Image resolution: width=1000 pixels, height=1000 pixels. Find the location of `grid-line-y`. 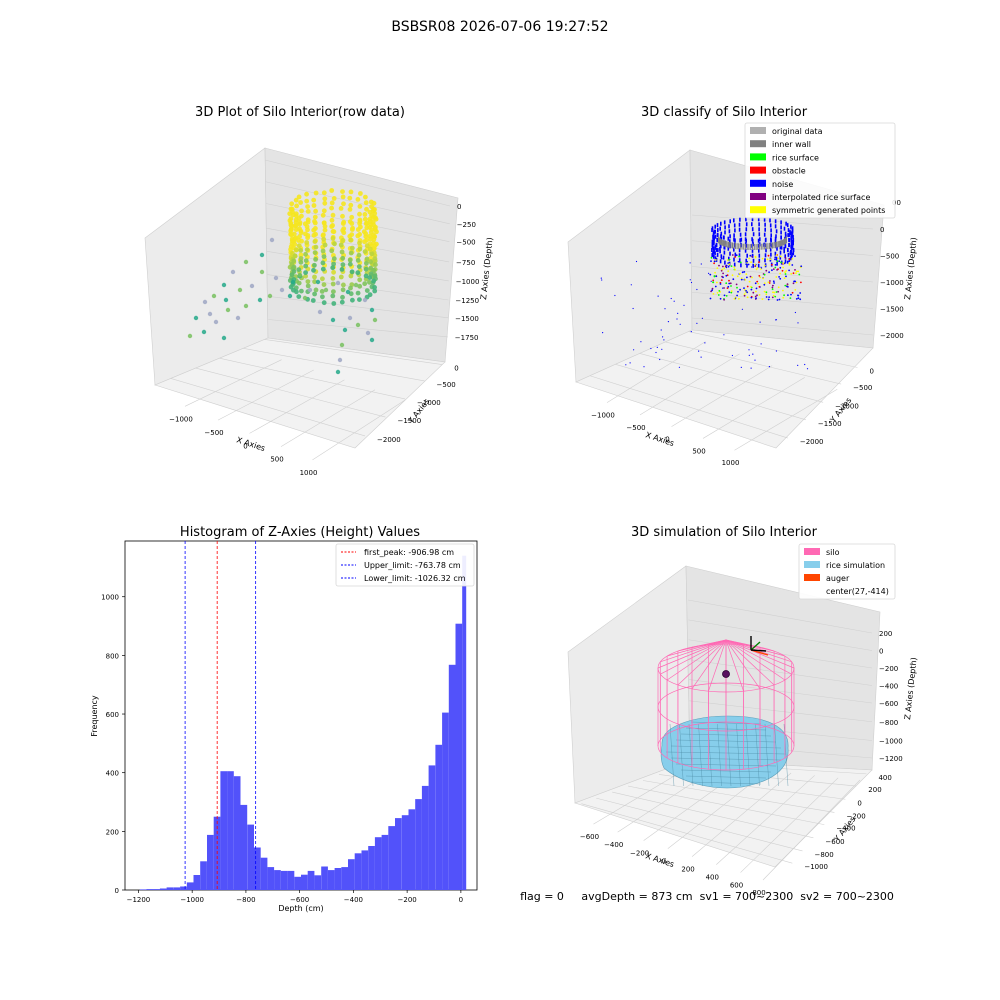

grid-line-y is located at coordinates (268, 407).